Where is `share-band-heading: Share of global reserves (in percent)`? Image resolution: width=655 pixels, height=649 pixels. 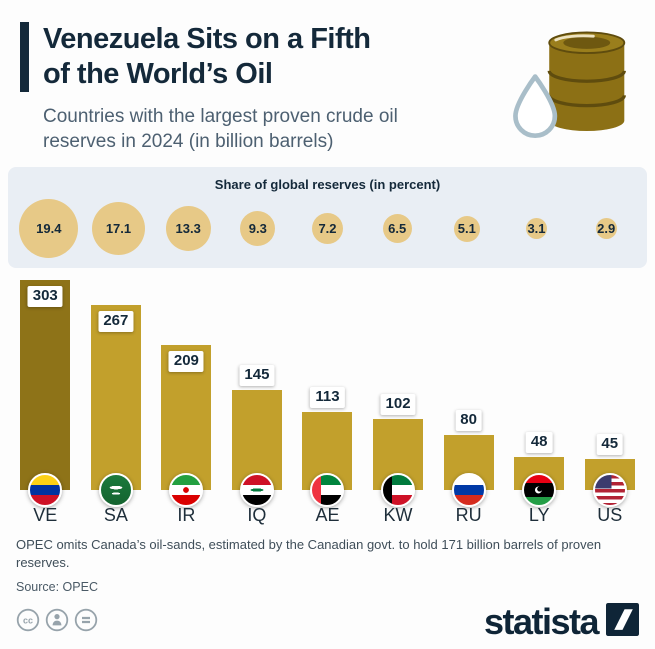 share-band-heading: Share of global reserves (in percent) is located at coordinates (327, 184).